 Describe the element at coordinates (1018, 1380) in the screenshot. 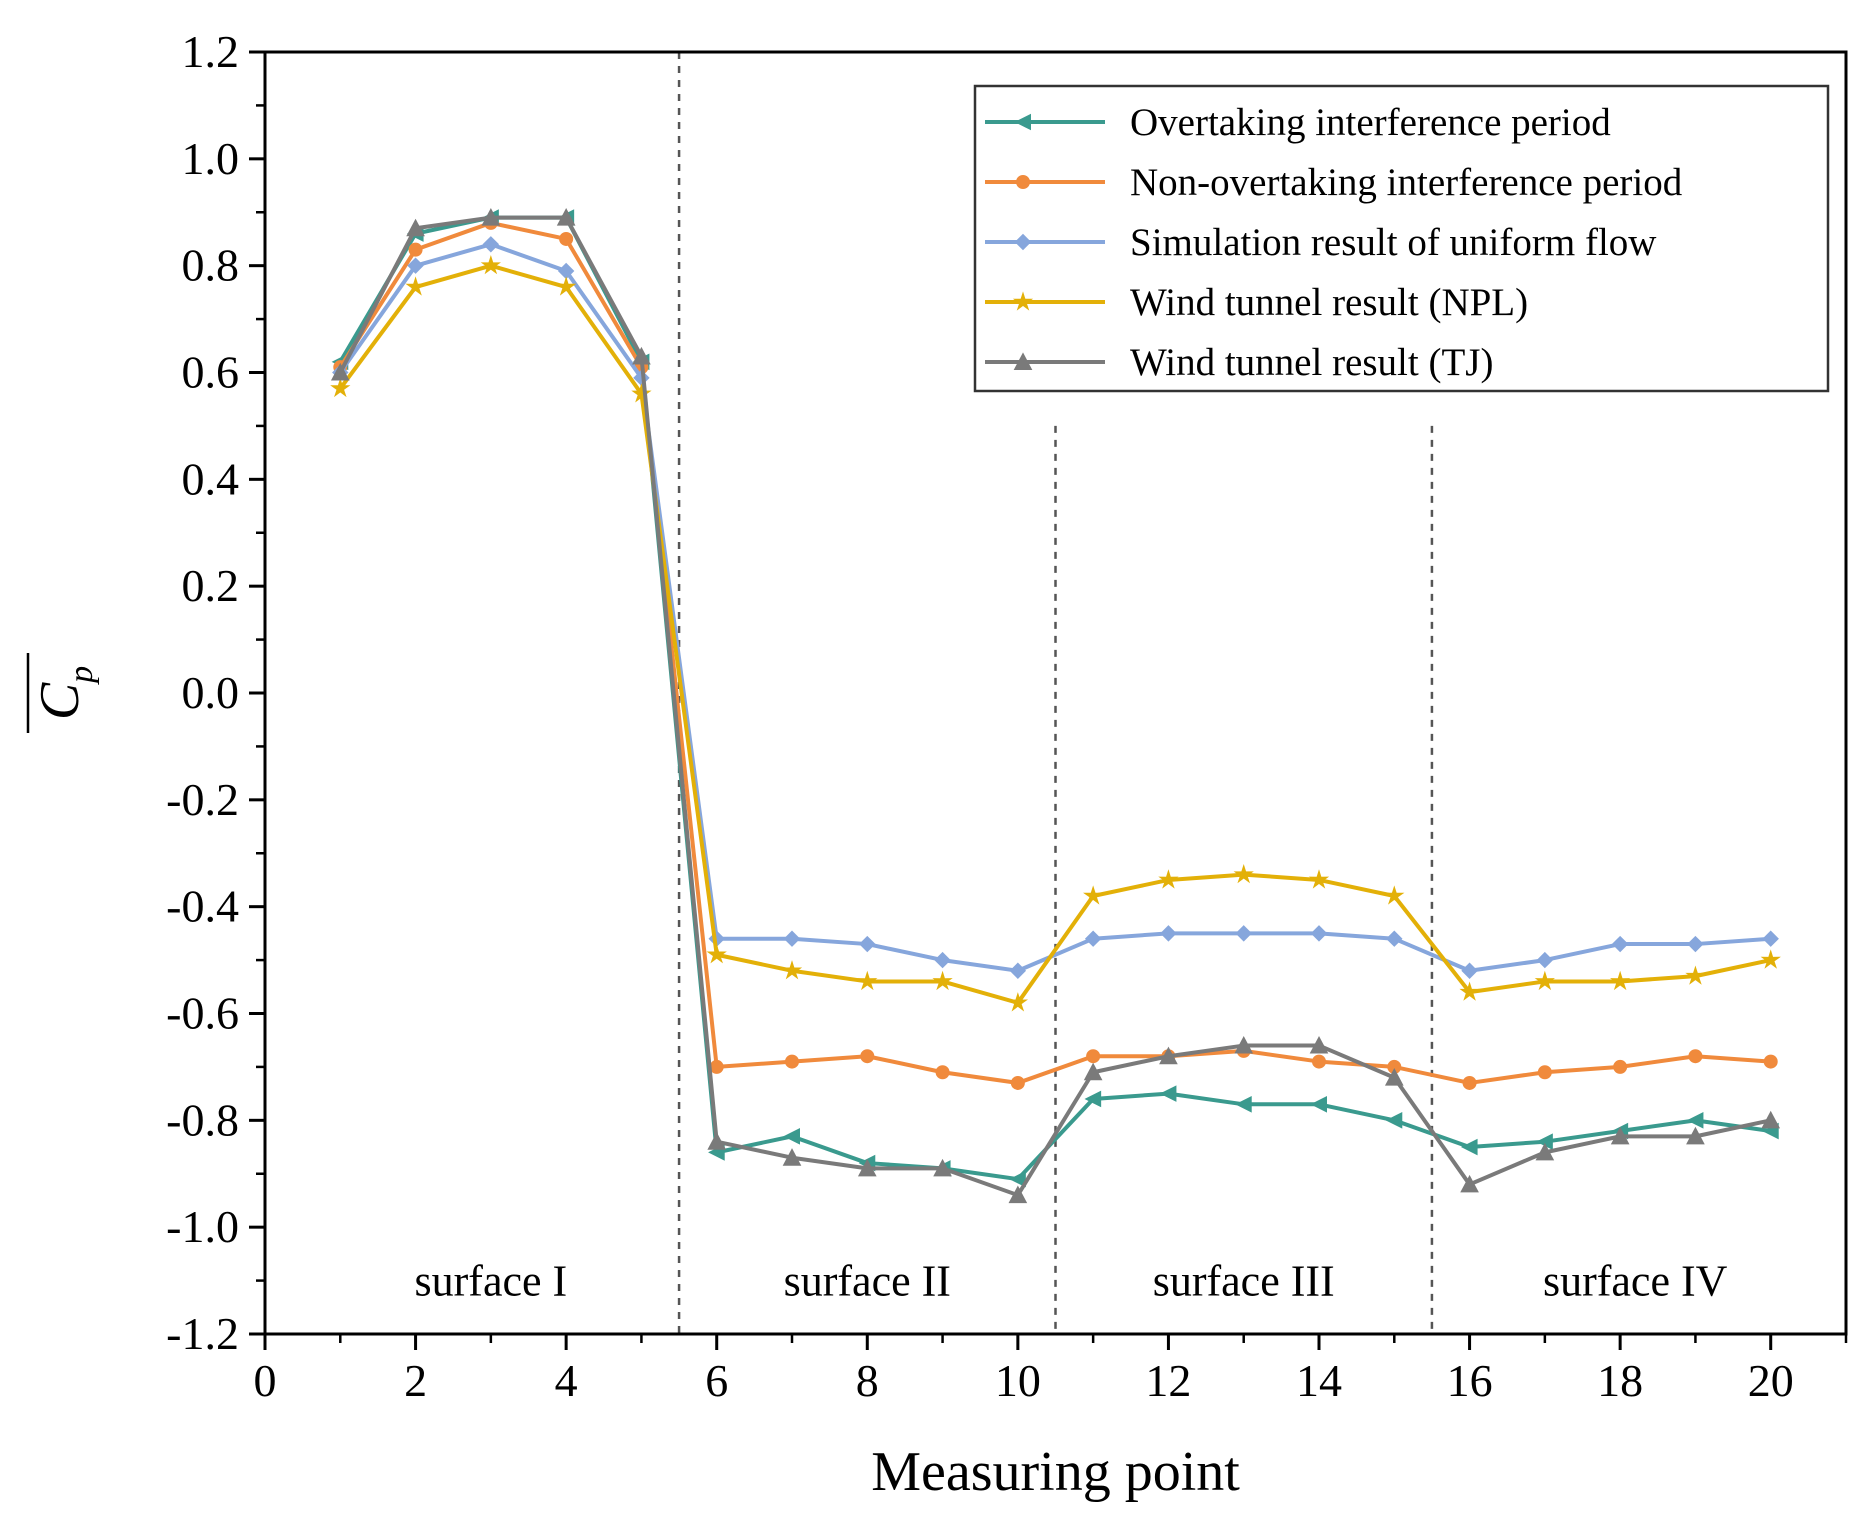

I see `x-tick-label: 10` at that location.